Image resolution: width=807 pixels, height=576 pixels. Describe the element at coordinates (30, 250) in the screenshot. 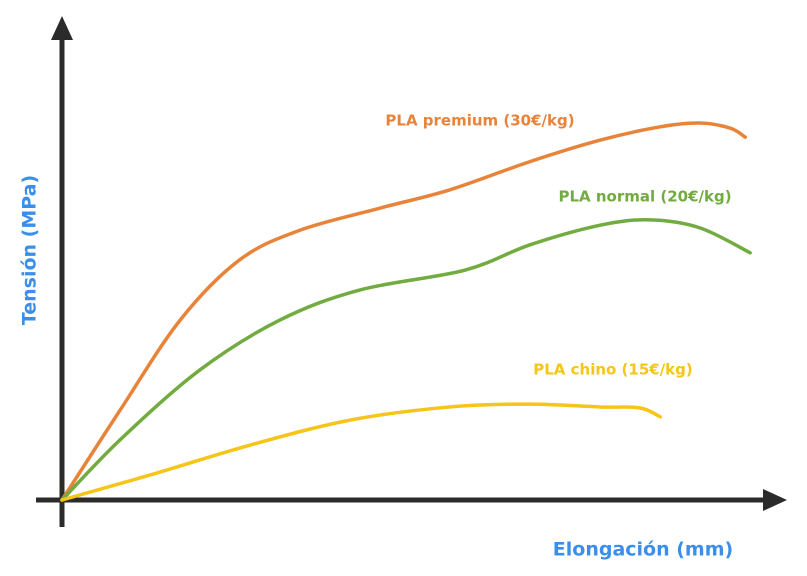

I see `y-axis-label: Tensión (MPa)` at that location.